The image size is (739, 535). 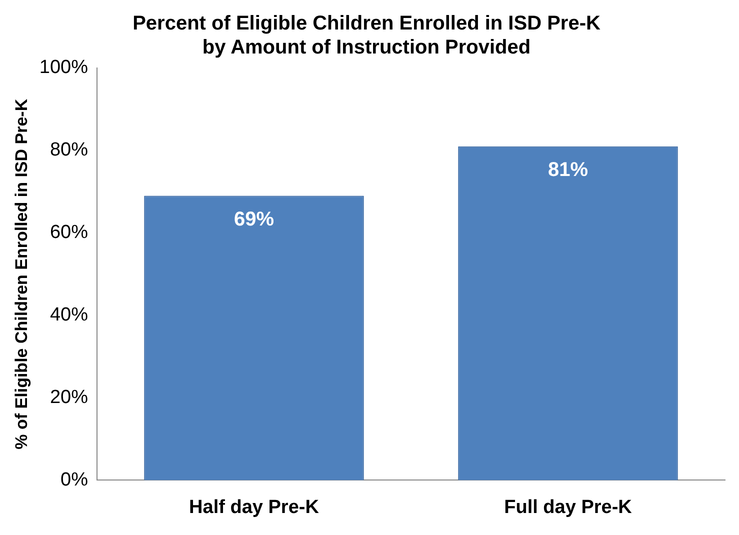 I want to click on y-tick-label: 80%, so click(x=69, y=150).